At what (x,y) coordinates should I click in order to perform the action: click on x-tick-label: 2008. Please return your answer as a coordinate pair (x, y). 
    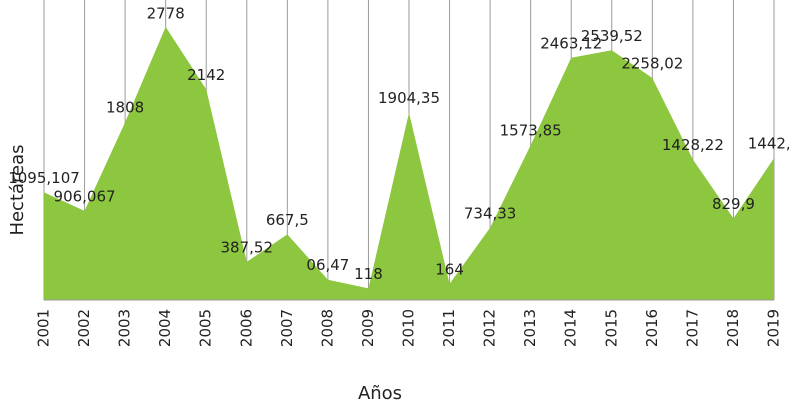
    Looking at the image, I should click on (327, 328).